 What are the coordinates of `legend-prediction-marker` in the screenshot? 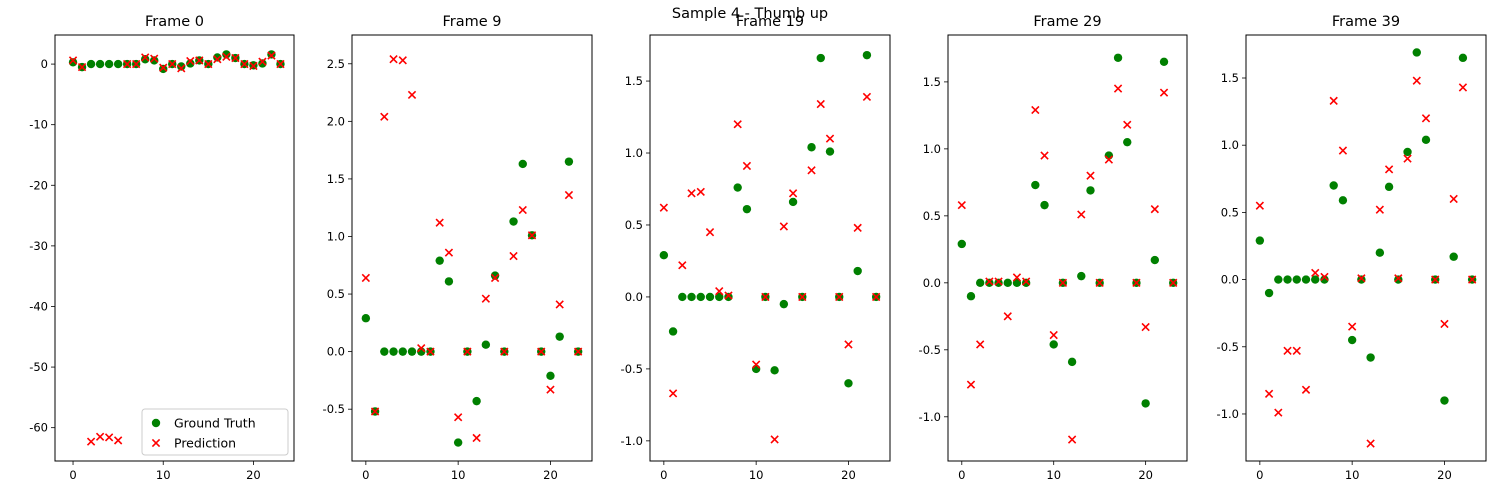 It's located at (156, 443).